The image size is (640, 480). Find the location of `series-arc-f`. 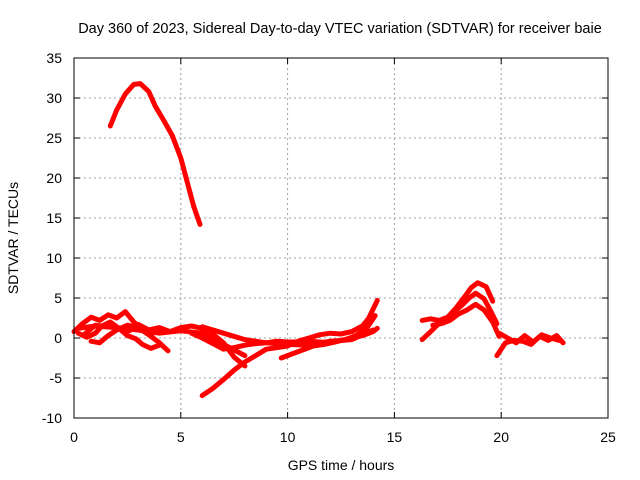

series-arc-f is located at coordinates (118, 335).